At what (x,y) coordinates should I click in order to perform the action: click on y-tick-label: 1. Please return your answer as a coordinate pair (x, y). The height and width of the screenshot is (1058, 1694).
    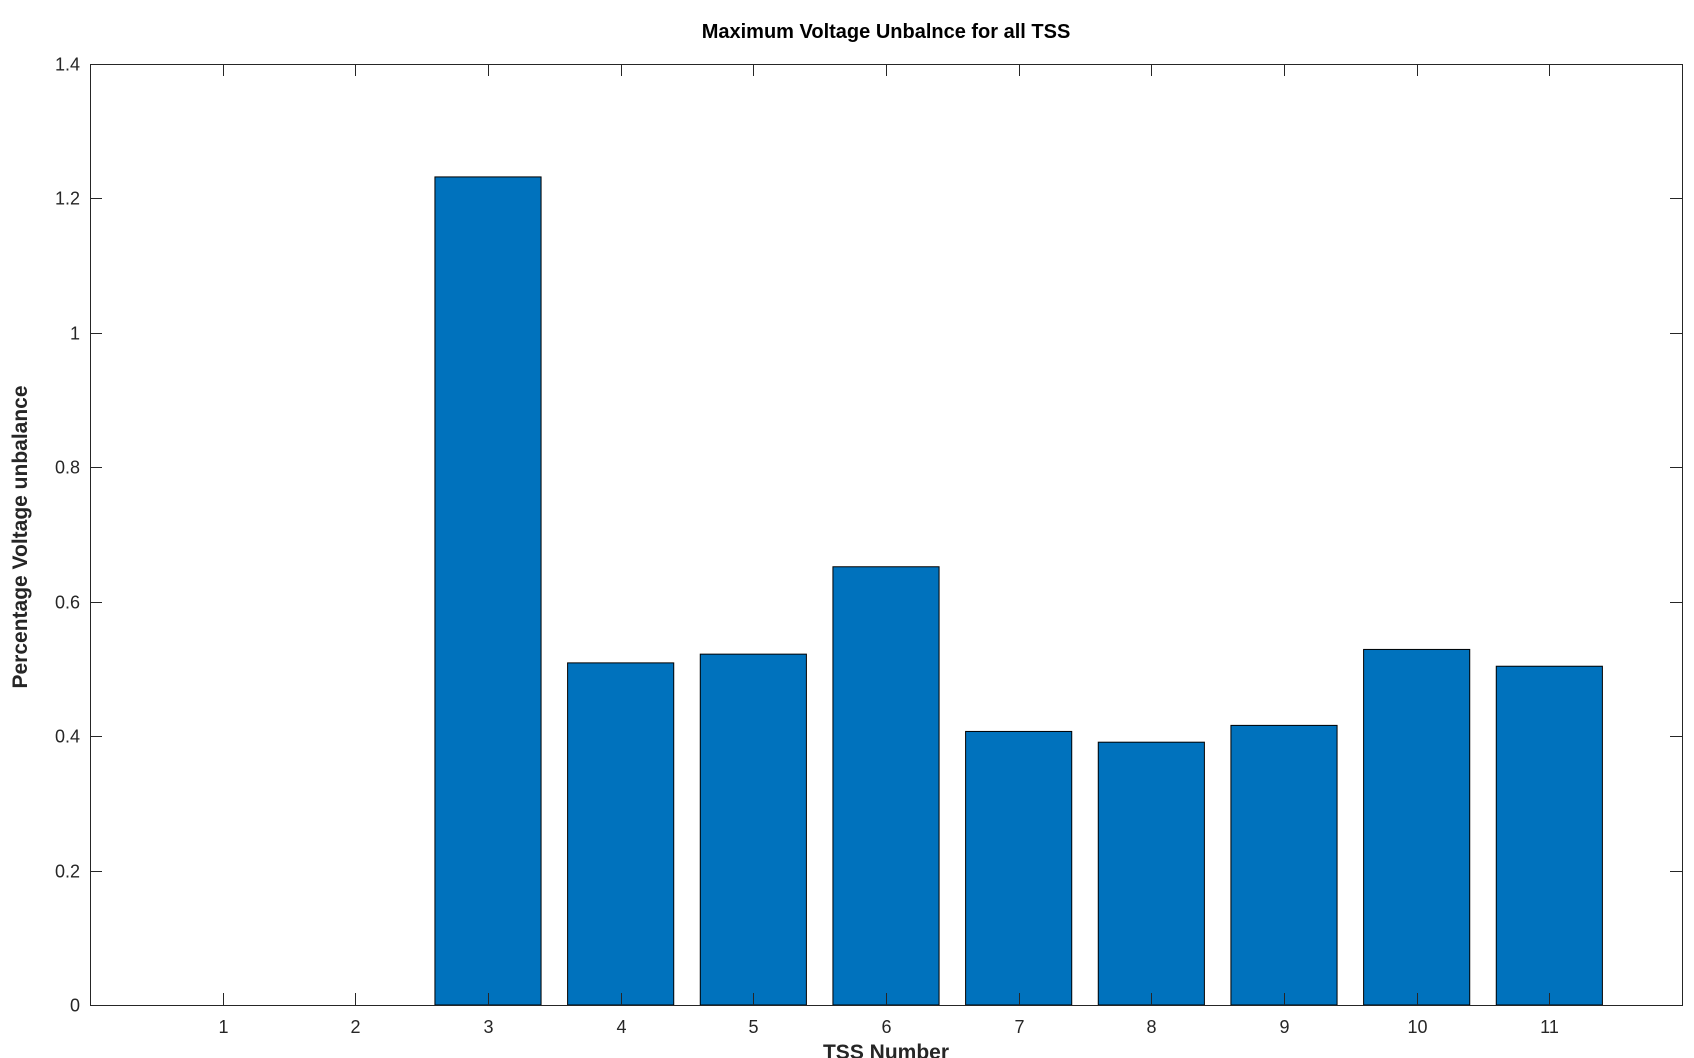
    Looking at the image, I should click on (75, 334).